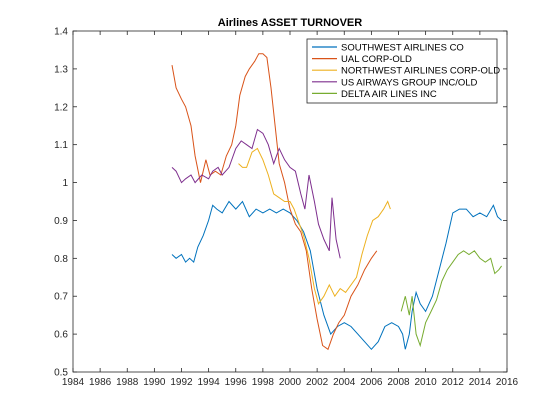 The image size is (560, 420). What do you see at coordinates (100, 382) in the screenshot?
I see `x-tick-label: 1986` at bounding box center [100, 382].